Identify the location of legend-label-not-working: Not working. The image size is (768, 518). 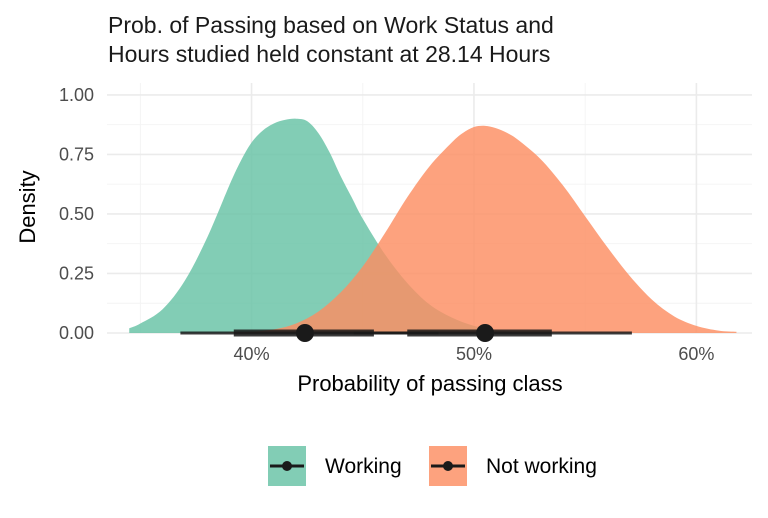
(541, 466).